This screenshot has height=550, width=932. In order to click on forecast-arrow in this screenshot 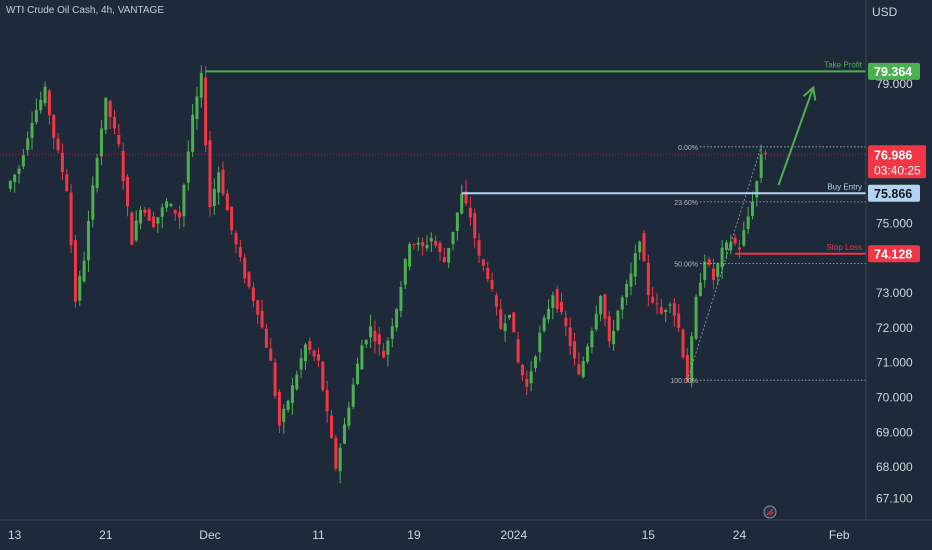, I will do `click(797, 135)`.